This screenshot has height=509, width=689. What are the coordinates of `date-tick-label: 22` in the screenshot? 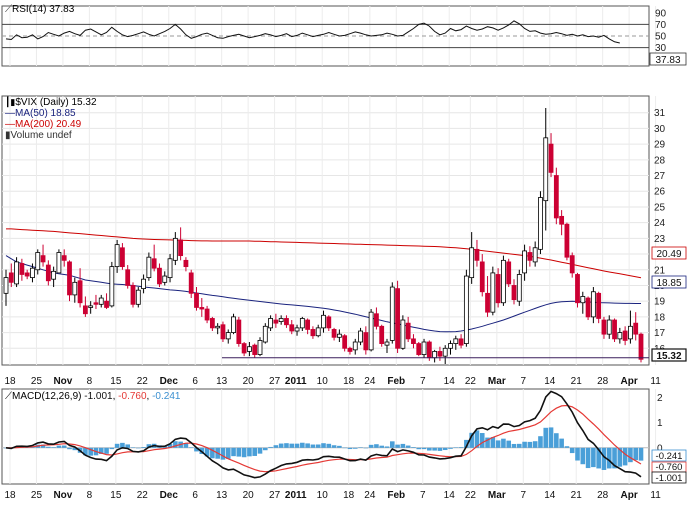 It's located at (471, 495).